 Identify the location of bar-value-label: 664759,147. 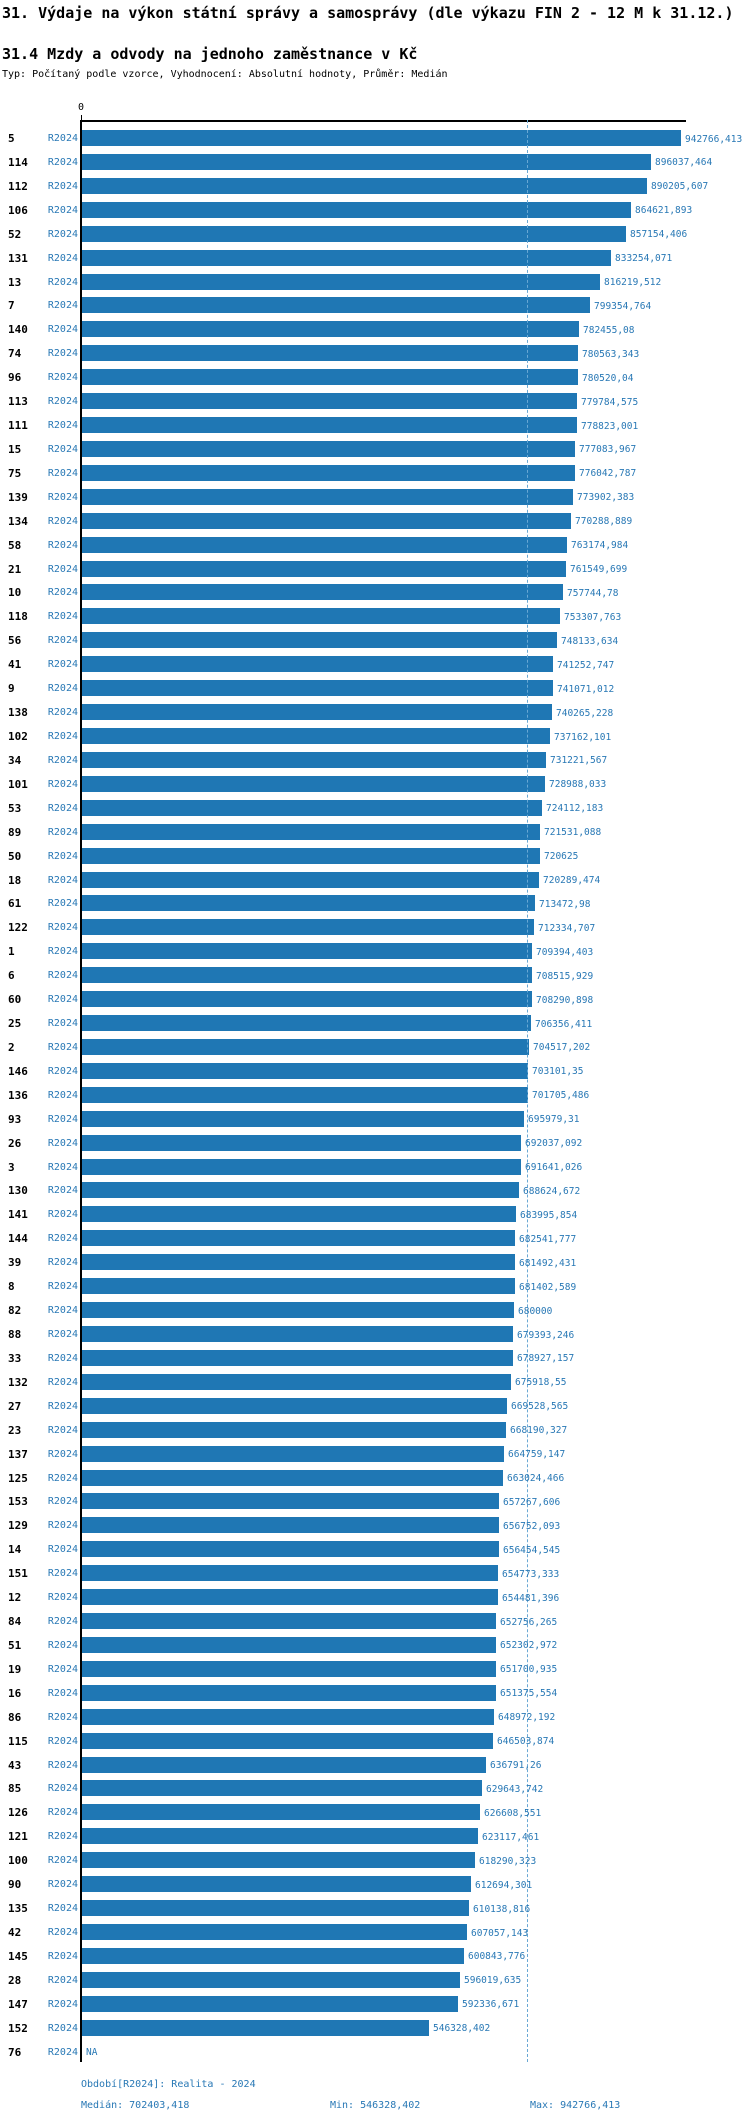
(537, 1455).